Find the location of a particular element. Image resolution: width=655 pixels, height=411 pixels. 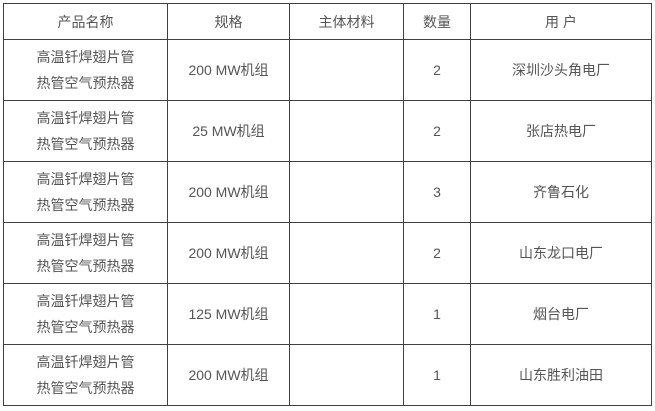

customer-cell: 山东龙口电厂 is located at coordinates (561, 253).